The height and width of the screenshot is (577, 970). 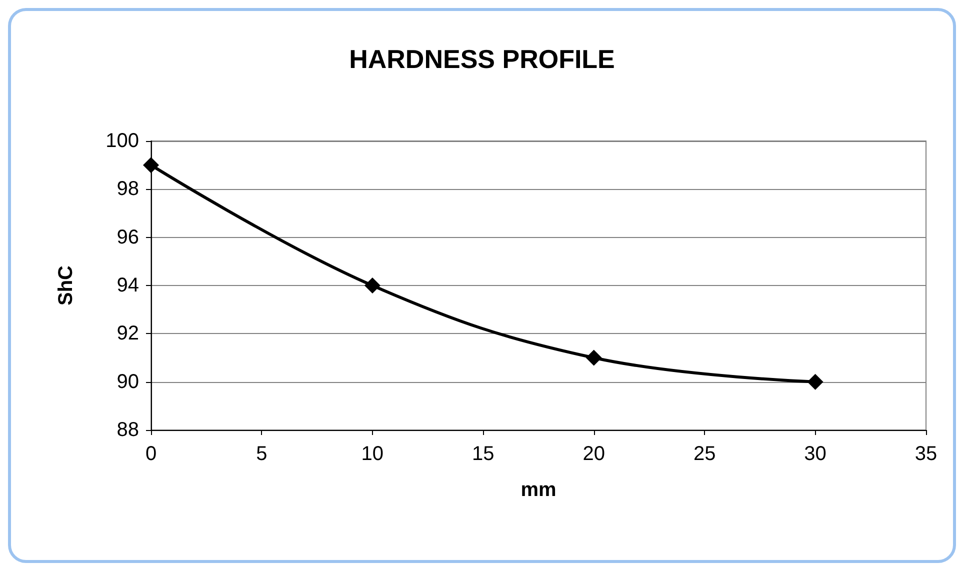 What do you see at coordinates (122, 141) in the screenshot?
I see `y-tick-label: 100` at bounding box center [122, 141].